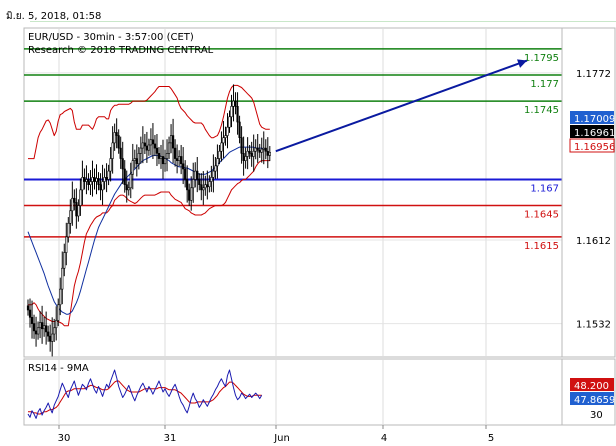 The image size is (616, 446). Describe the element at coordinates (491, 438) in the screenshot. I see `time-tick-label: 5` at that location.